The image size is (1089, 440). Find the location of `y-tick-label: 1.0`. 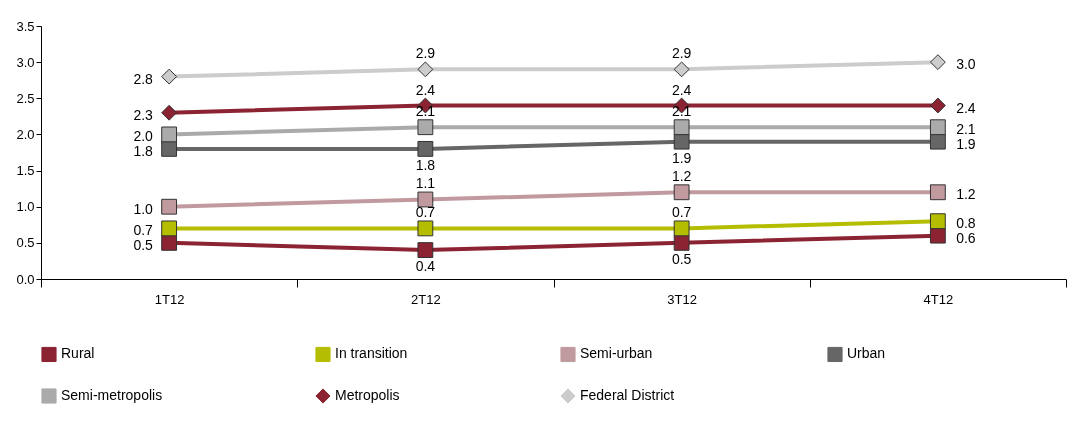

y-tick-label: 1.0 is located at coordinates (25, 207).